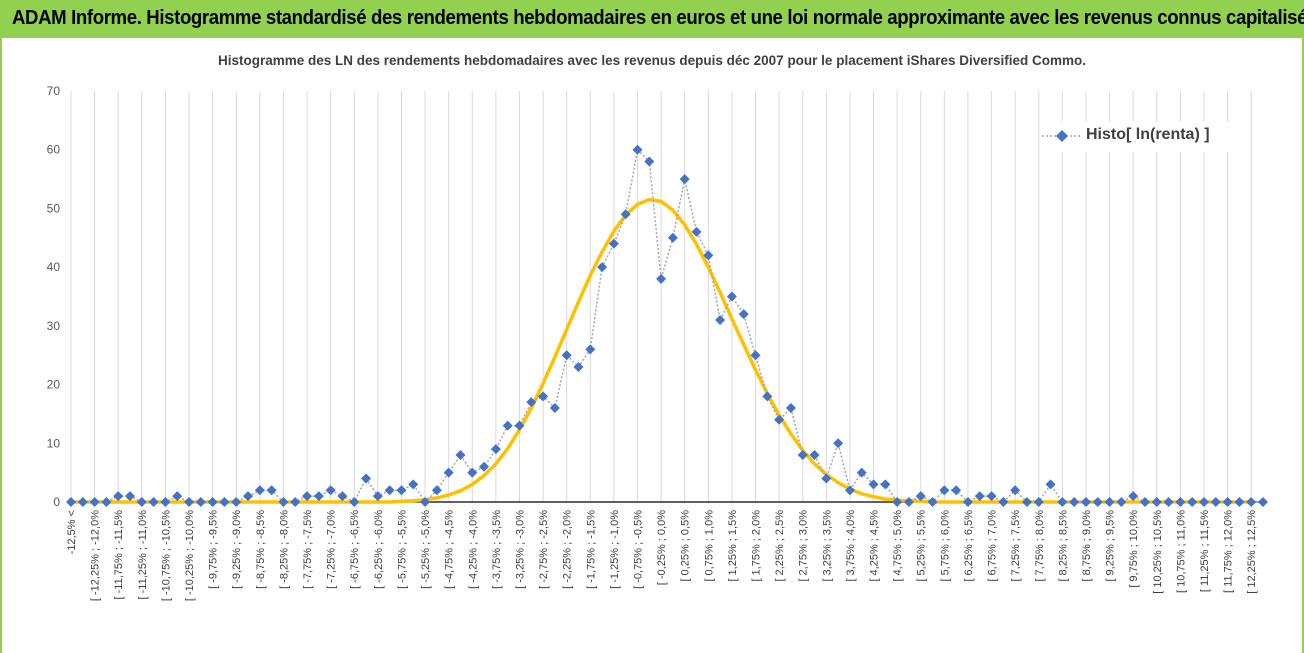 The width and height of the screenshot is (1304, 653). I want to click on y-tick-label: 20, so click(54, 385).